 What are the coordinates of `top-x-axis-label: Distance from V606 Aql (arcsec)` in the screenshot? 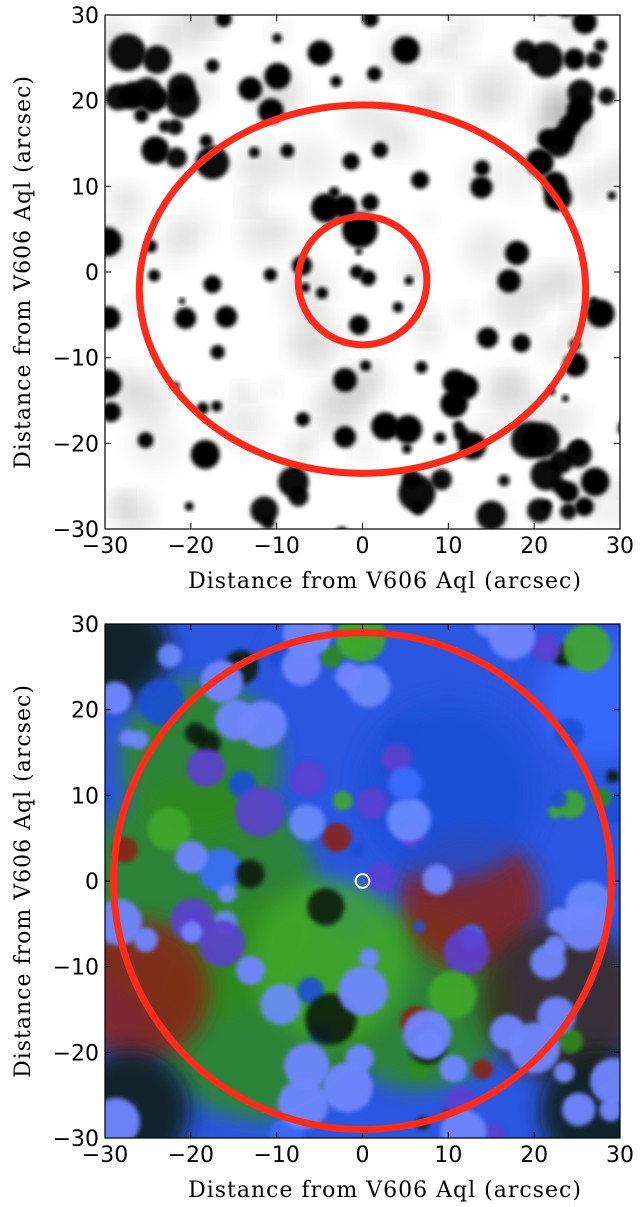 It's located at (385, 581).